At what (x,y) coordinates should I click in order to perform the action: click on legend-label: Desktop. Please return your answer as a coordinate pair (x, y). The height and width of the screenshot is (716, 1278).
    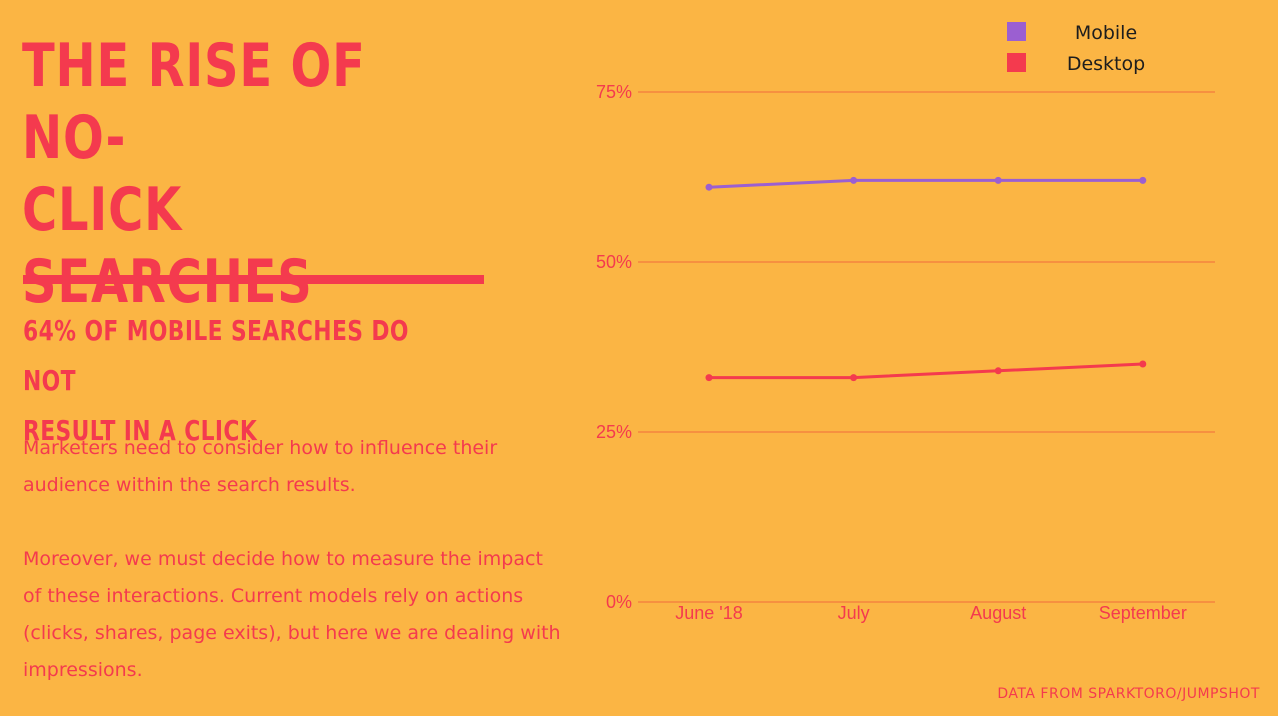
    Looking at the image, I should click on (1106, 64).